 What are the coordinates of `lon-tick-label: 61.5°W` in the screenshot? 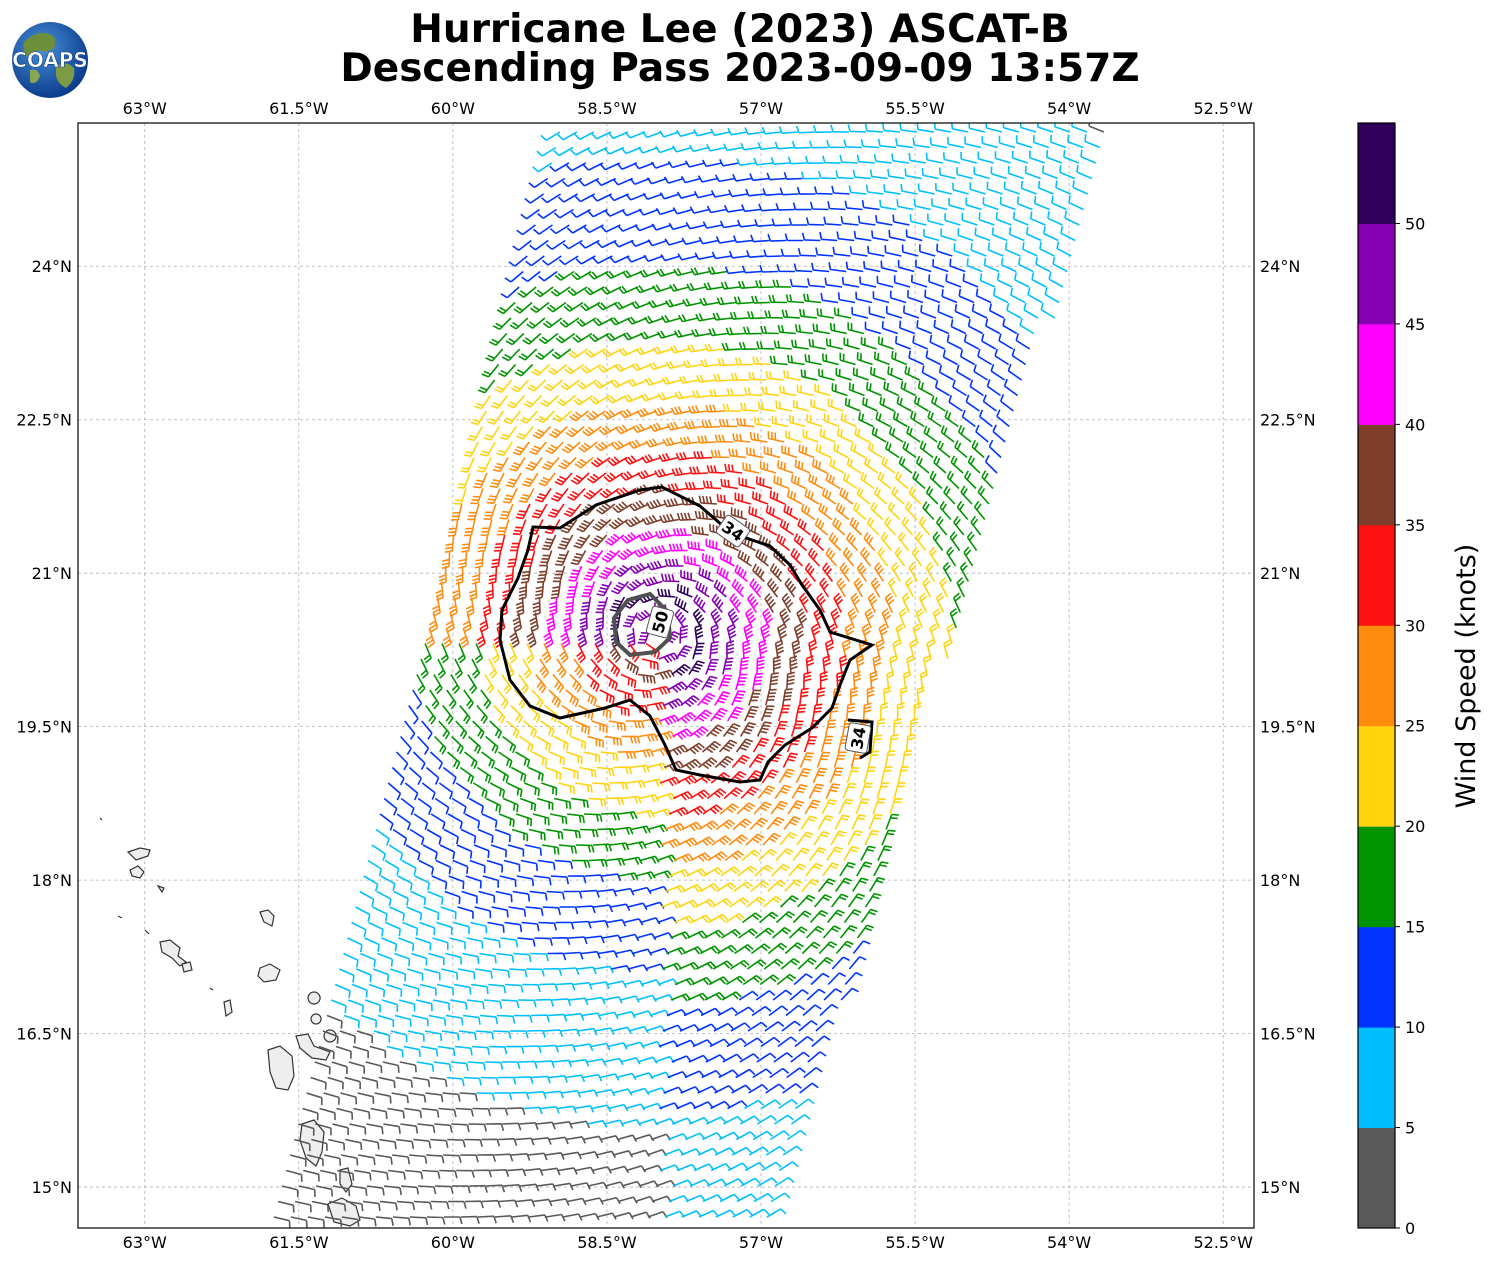 It's located at (299, 108).